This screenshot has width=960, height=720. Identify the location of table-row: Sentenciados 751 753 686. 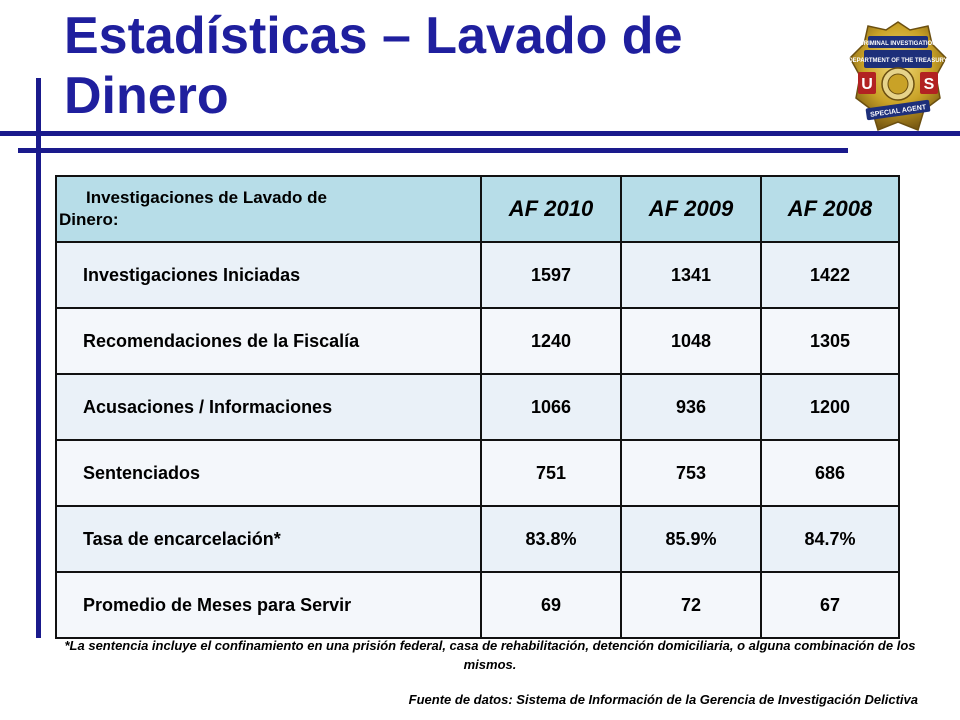
(477, 473).